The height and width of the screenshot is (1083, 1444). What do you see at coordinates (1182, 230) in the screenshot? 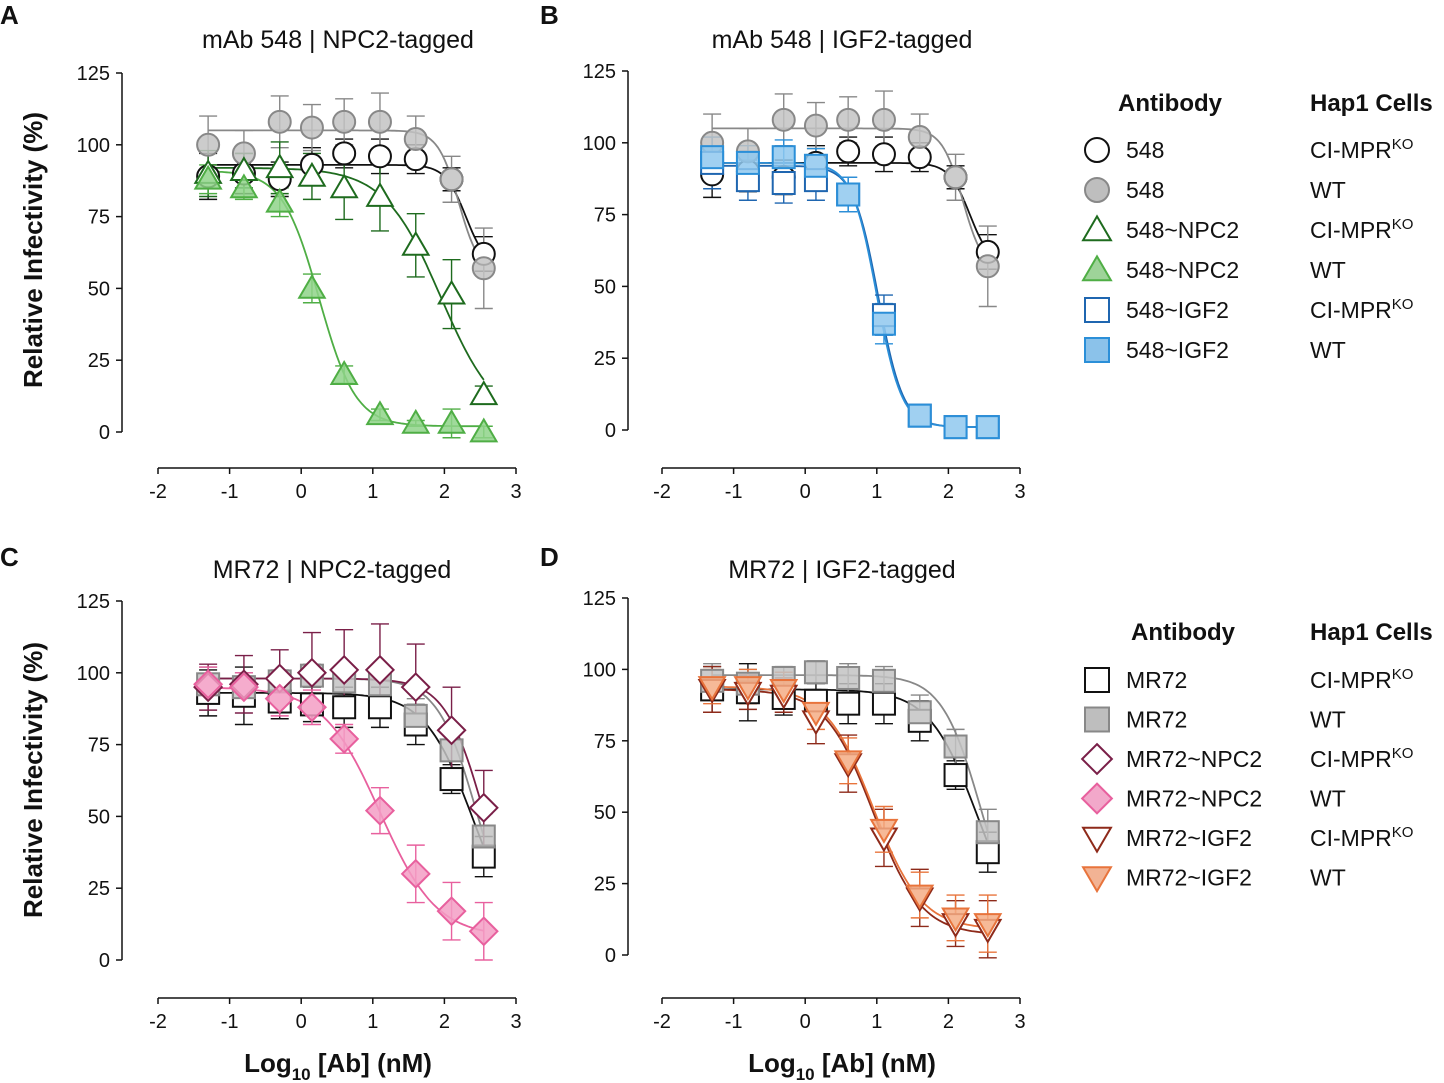
I see `legend-antibody-label: 548~NPC2` at bounding box center [1182, 230].